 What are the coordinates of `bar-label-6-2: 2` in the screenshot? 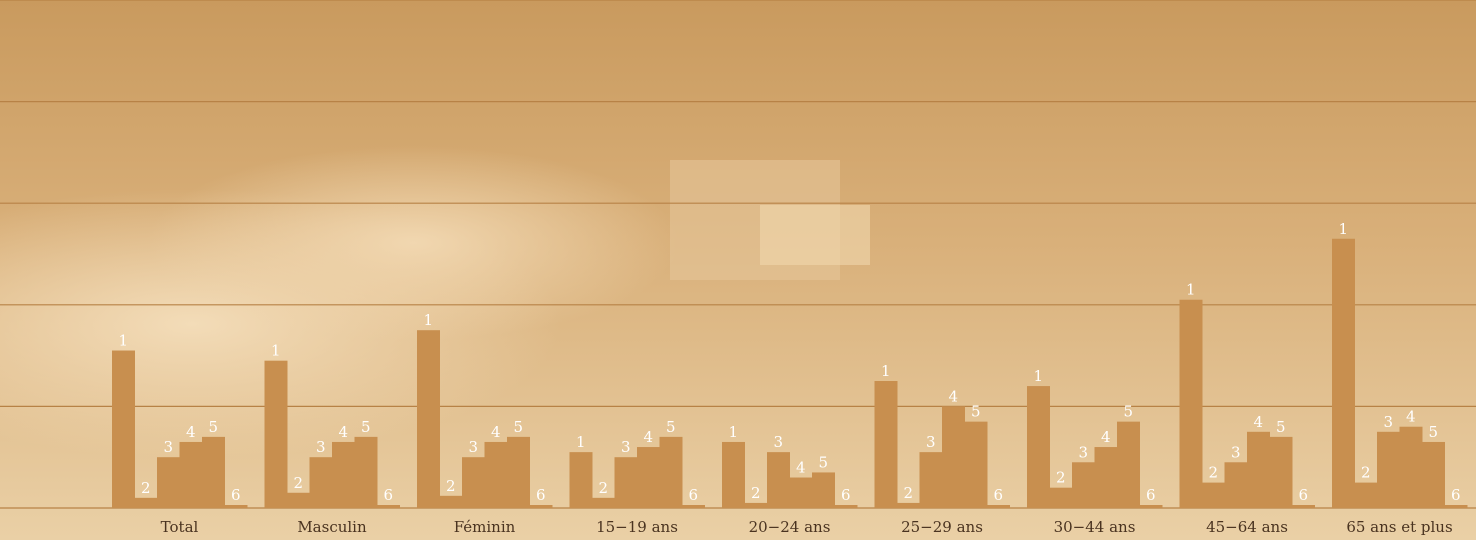 It's located at (1061, 478).